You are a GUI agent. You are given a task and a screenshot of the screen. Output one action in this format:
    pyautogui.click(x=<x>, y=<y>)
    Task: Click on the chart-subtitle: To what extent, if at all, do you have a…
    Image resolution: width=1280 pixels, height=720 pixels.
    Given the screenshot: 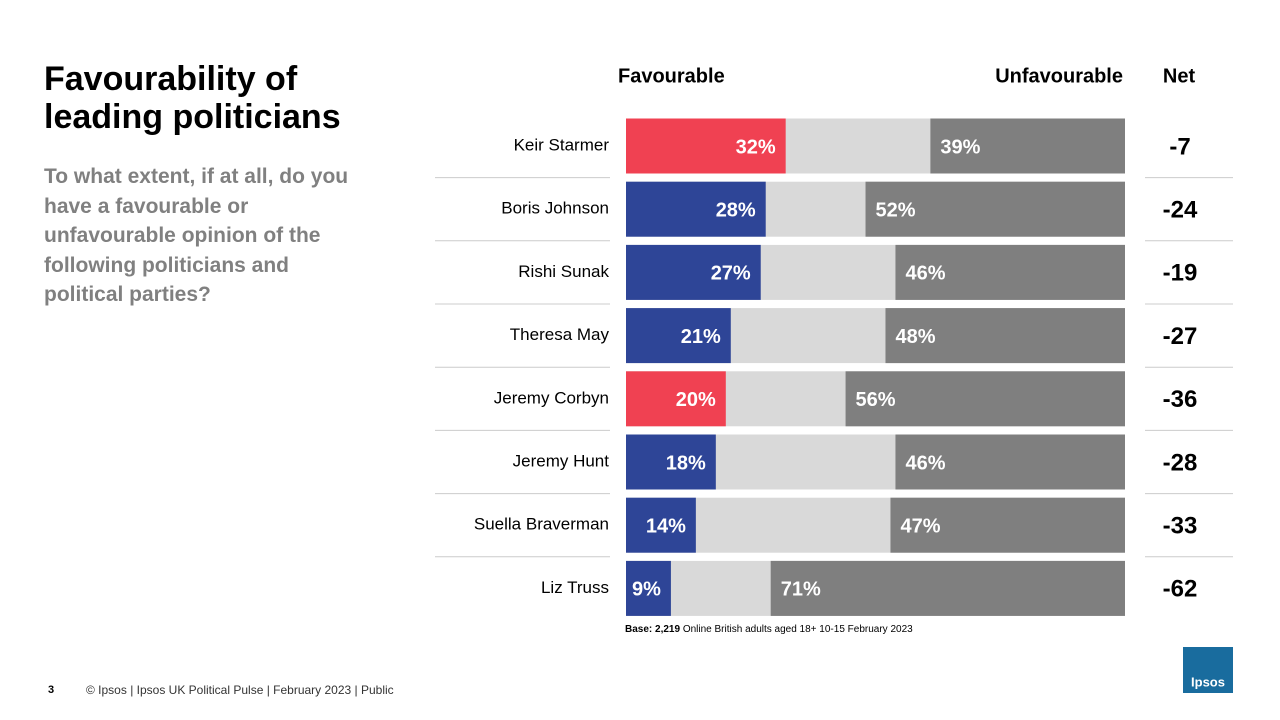 What is the action you would take?
    pyautogui.click(x=196, y=235)
    